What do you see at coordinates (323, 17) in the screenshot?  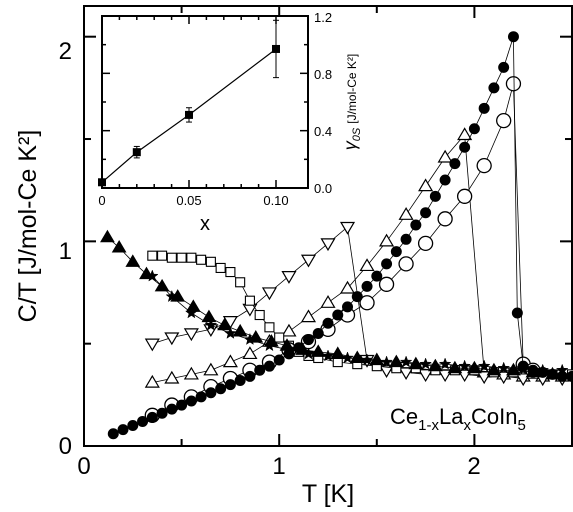 I see `inset-y-tick-label: 1.2` at bounding box center [323, 17].